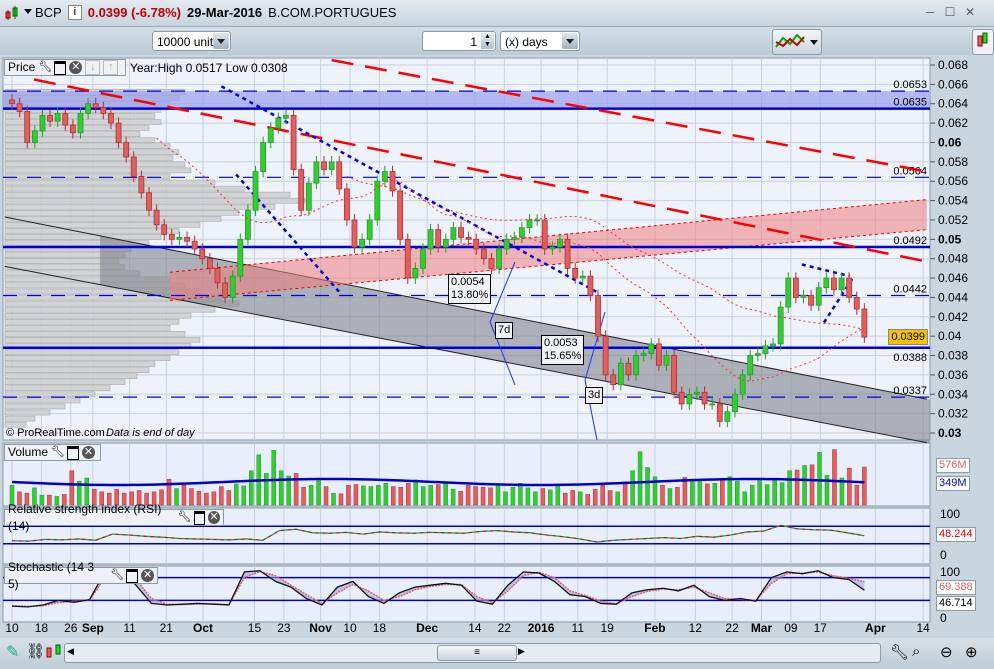  What do you see at coordinates (930, 12) in the screenshot?
I see `minimize-button: ─` at bounding box center [930, 12].